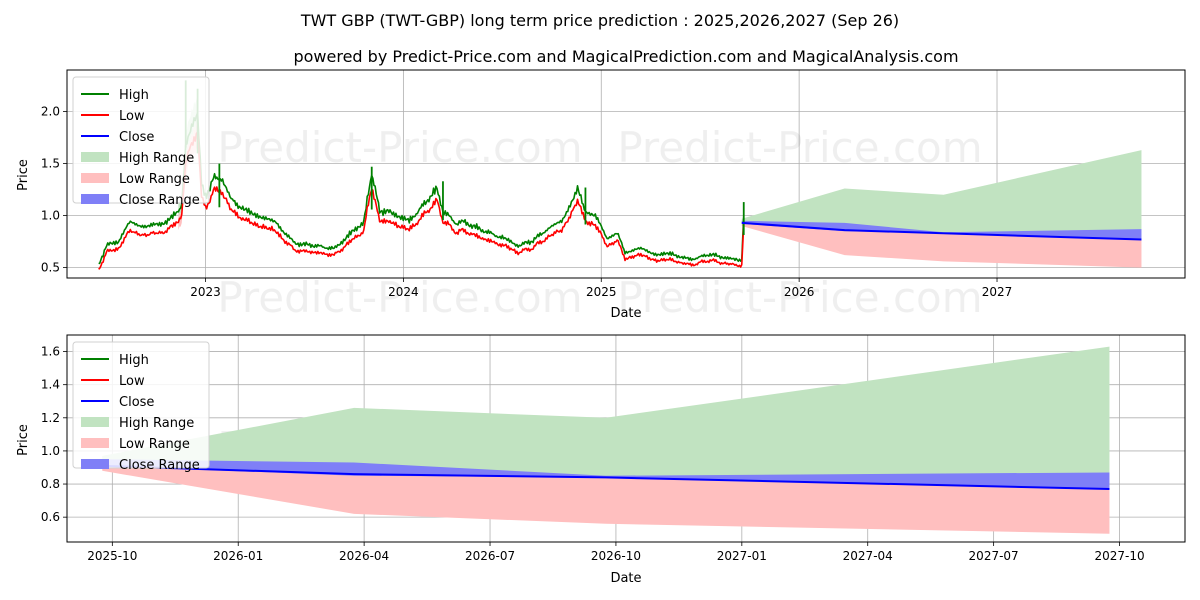 The width and height of the screenshot is (1200, 600). What do you see at coordinates (50, 268) in the screenshot?
I see `top-y-tick-label: 0.5` at bounding box center [50, 268].